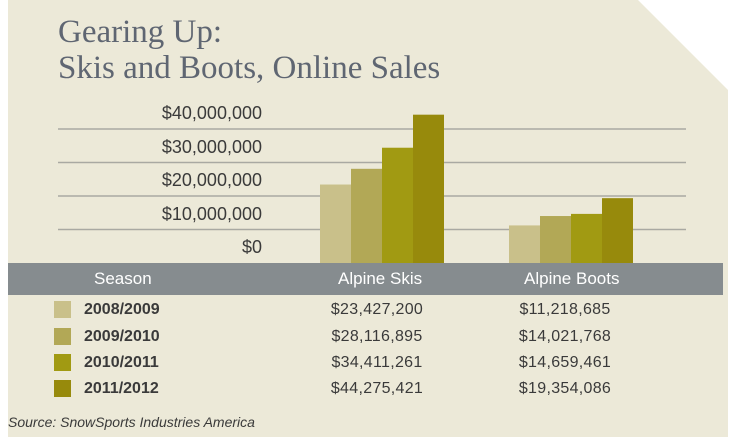  I want to click on value-alpine-boots: $11,218,685, so click(565, 309).